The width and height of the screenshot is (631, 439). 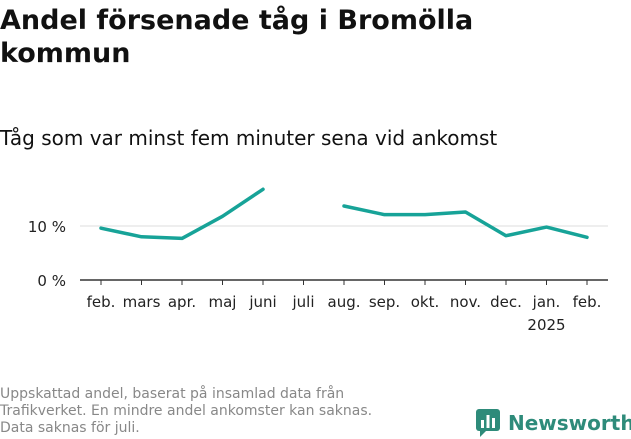 What do you see at coordinates (465, 302) in the screenshot?
I see `x-tick-label: nov.` at bounding box center [465, 302].